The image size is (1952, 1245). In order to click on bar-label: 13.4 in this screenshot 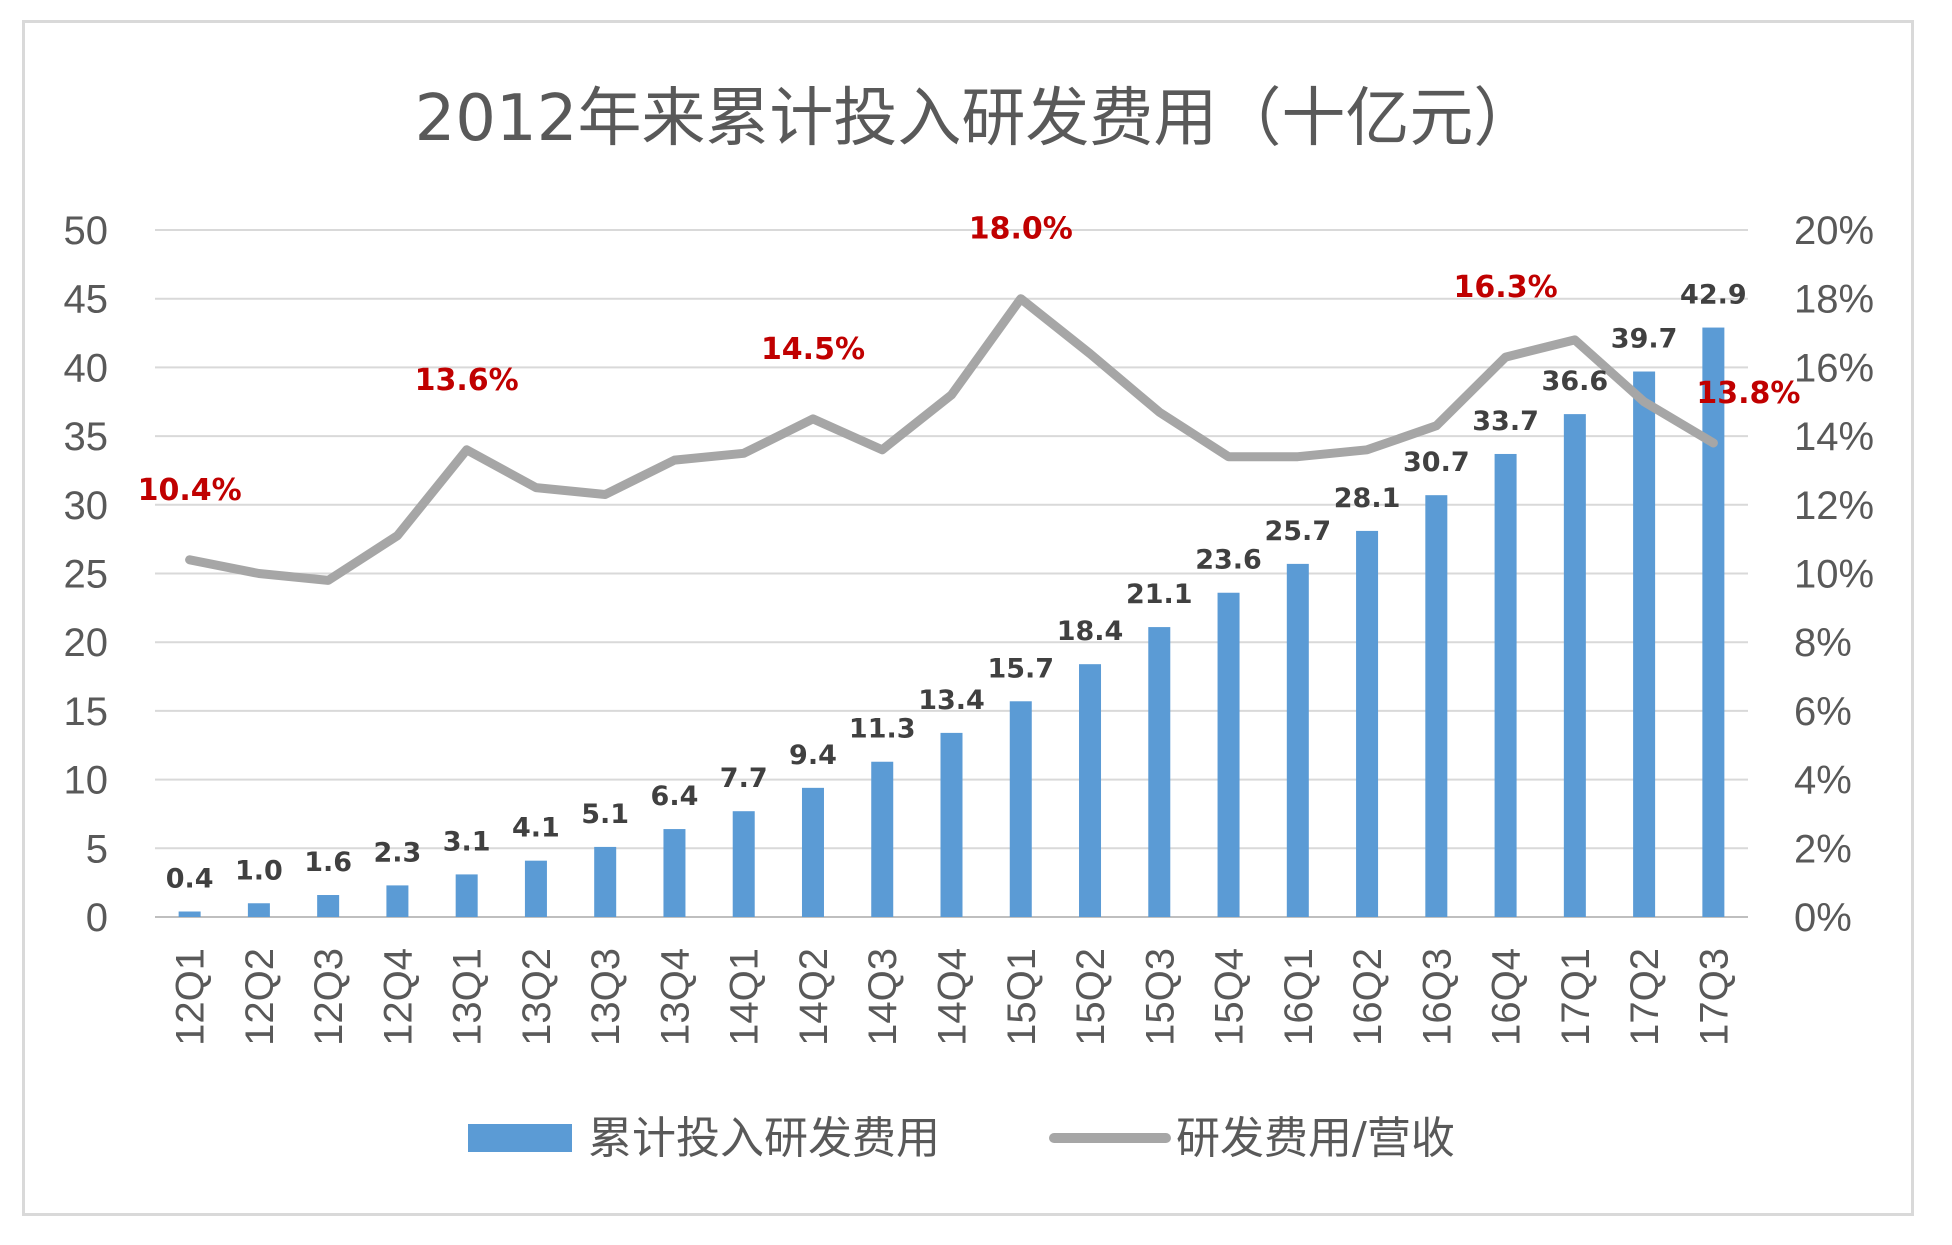, I will do `click(951, 700)`.